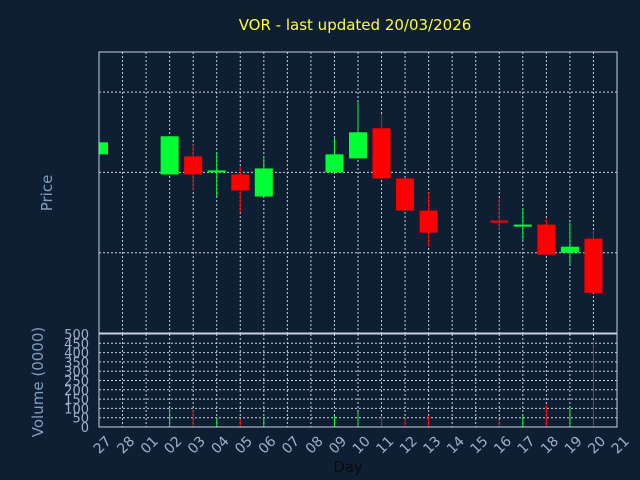 The image size is (640, 480). Describe the element at coordinates (76, 354) in the screenshot. I see `volume-tick-label: 400` at that location.